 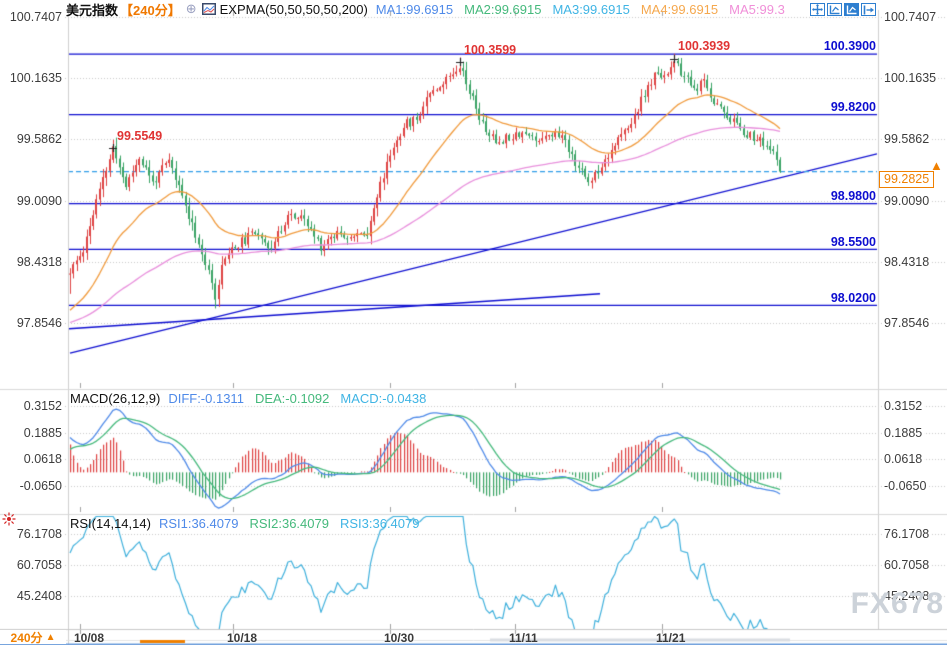 What do you see at coordinates (910, 17) in the screenshot?
I see `y-label-right: 100.7407` at bounding box center [910, 17].